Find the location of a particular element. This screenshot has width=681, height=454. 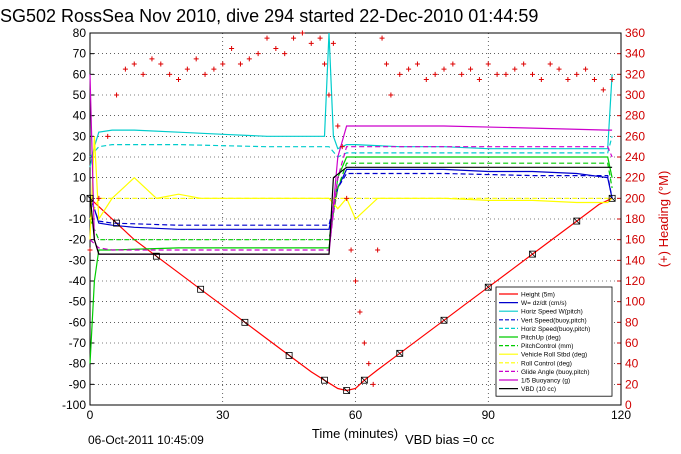

y2-tick-label: 360 is located at coordinates (635, 33).